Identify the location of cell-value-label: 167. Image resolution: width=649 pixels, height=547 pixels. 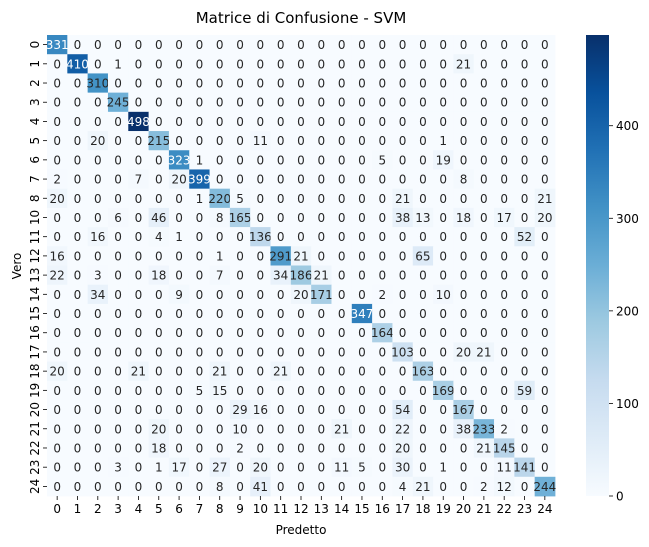
(463, 410).